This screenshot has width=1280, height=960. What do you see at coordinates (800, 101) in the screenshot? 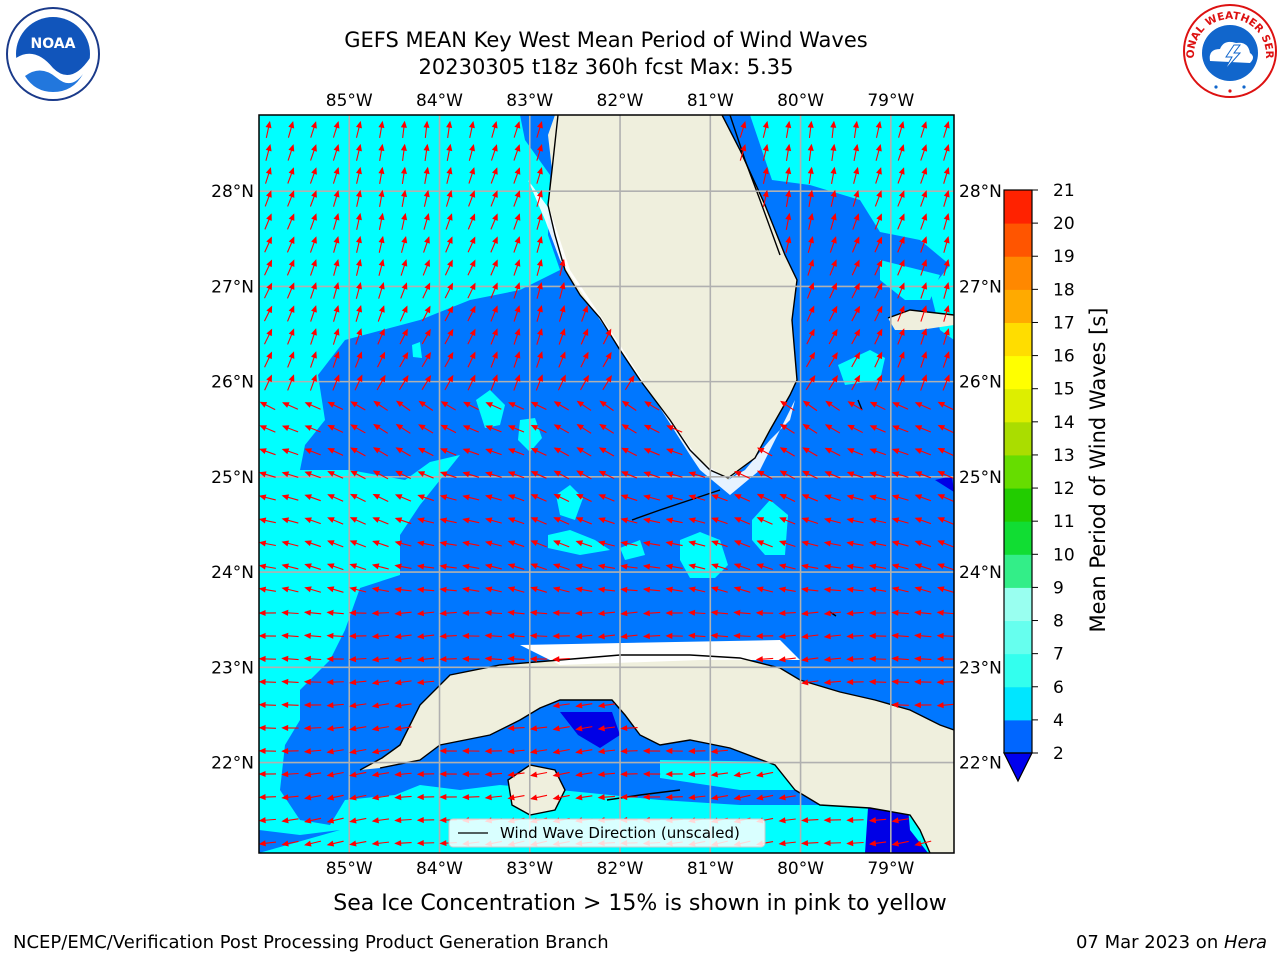
I see `lon-label-top: 80°W` at bounding box center [800, 101].